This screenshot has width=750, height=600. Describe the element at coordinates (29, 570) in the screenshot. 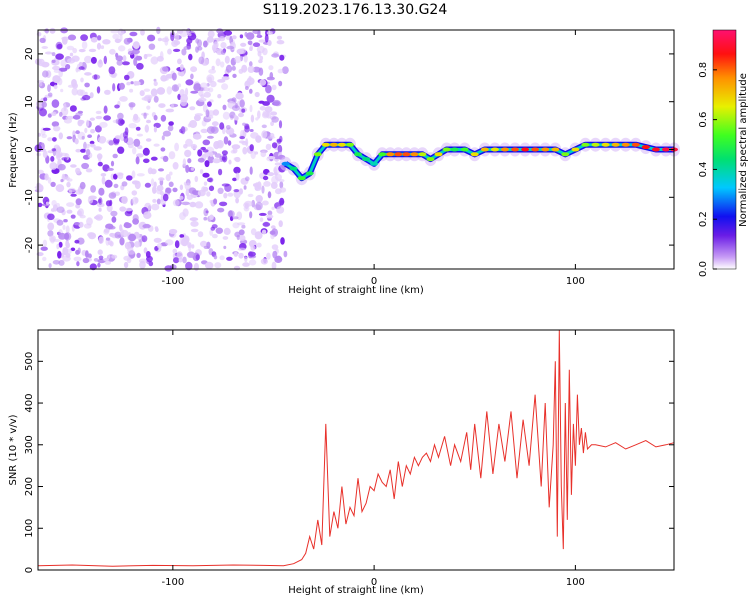

I see `y-tick-label: 0` at that location.